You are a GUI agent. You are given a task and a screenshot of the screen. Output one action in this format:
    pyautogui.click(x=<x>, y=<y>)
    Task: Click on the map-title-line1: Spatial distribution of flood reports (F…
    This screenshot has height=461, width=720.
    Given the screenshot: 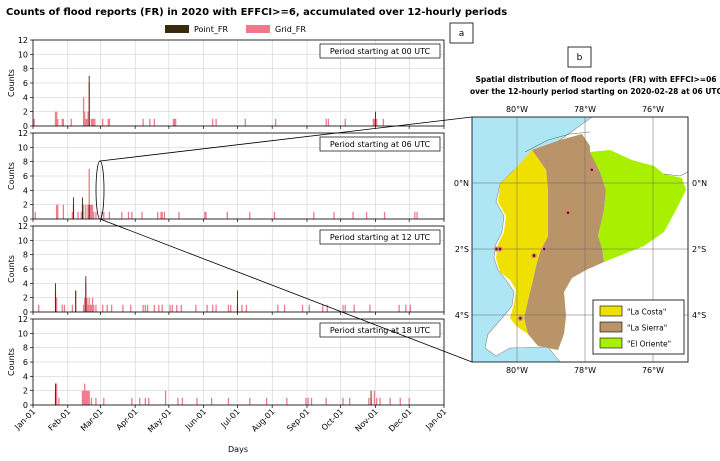 What is the action you would take?
    pyautogui.click(x=595, y=79)
    